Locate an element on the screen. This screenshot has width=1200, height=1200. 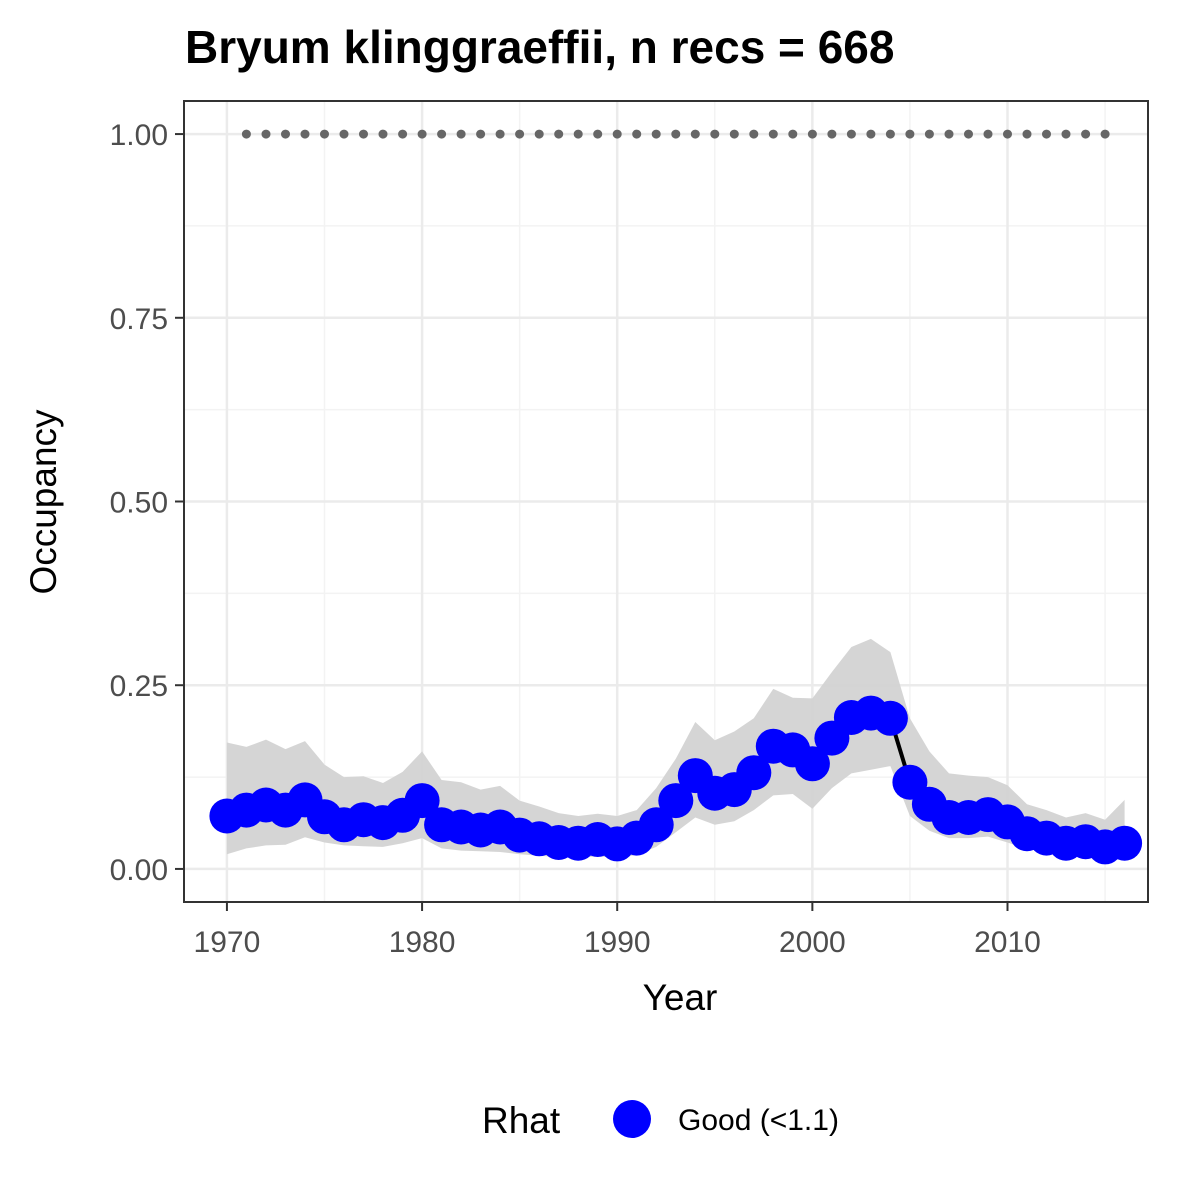
y-axis: 0.00 0.25 0.50 0.75 1.00 is located at coordinates (147, 503).